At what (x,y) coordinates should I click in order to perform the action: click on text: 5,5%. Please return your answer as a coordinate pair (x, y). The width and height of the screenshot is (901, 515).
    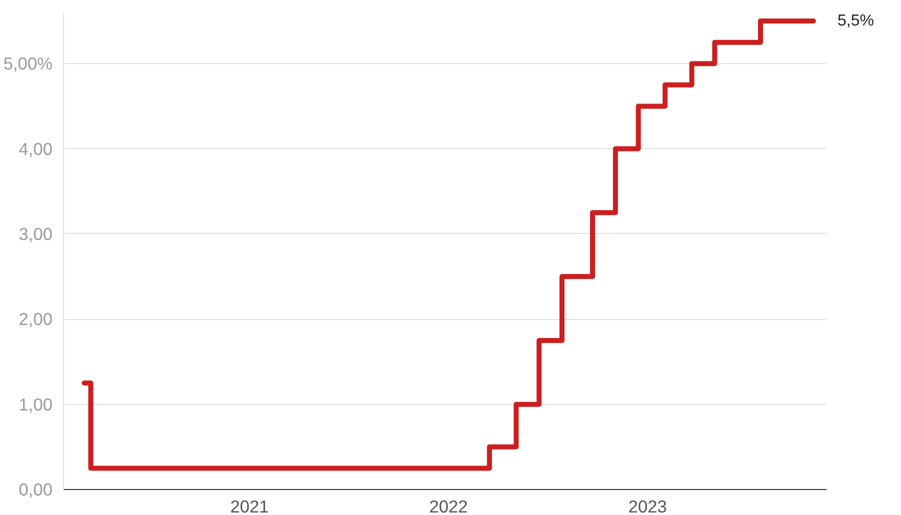
    Looking at the image, I should click on (856, 21).